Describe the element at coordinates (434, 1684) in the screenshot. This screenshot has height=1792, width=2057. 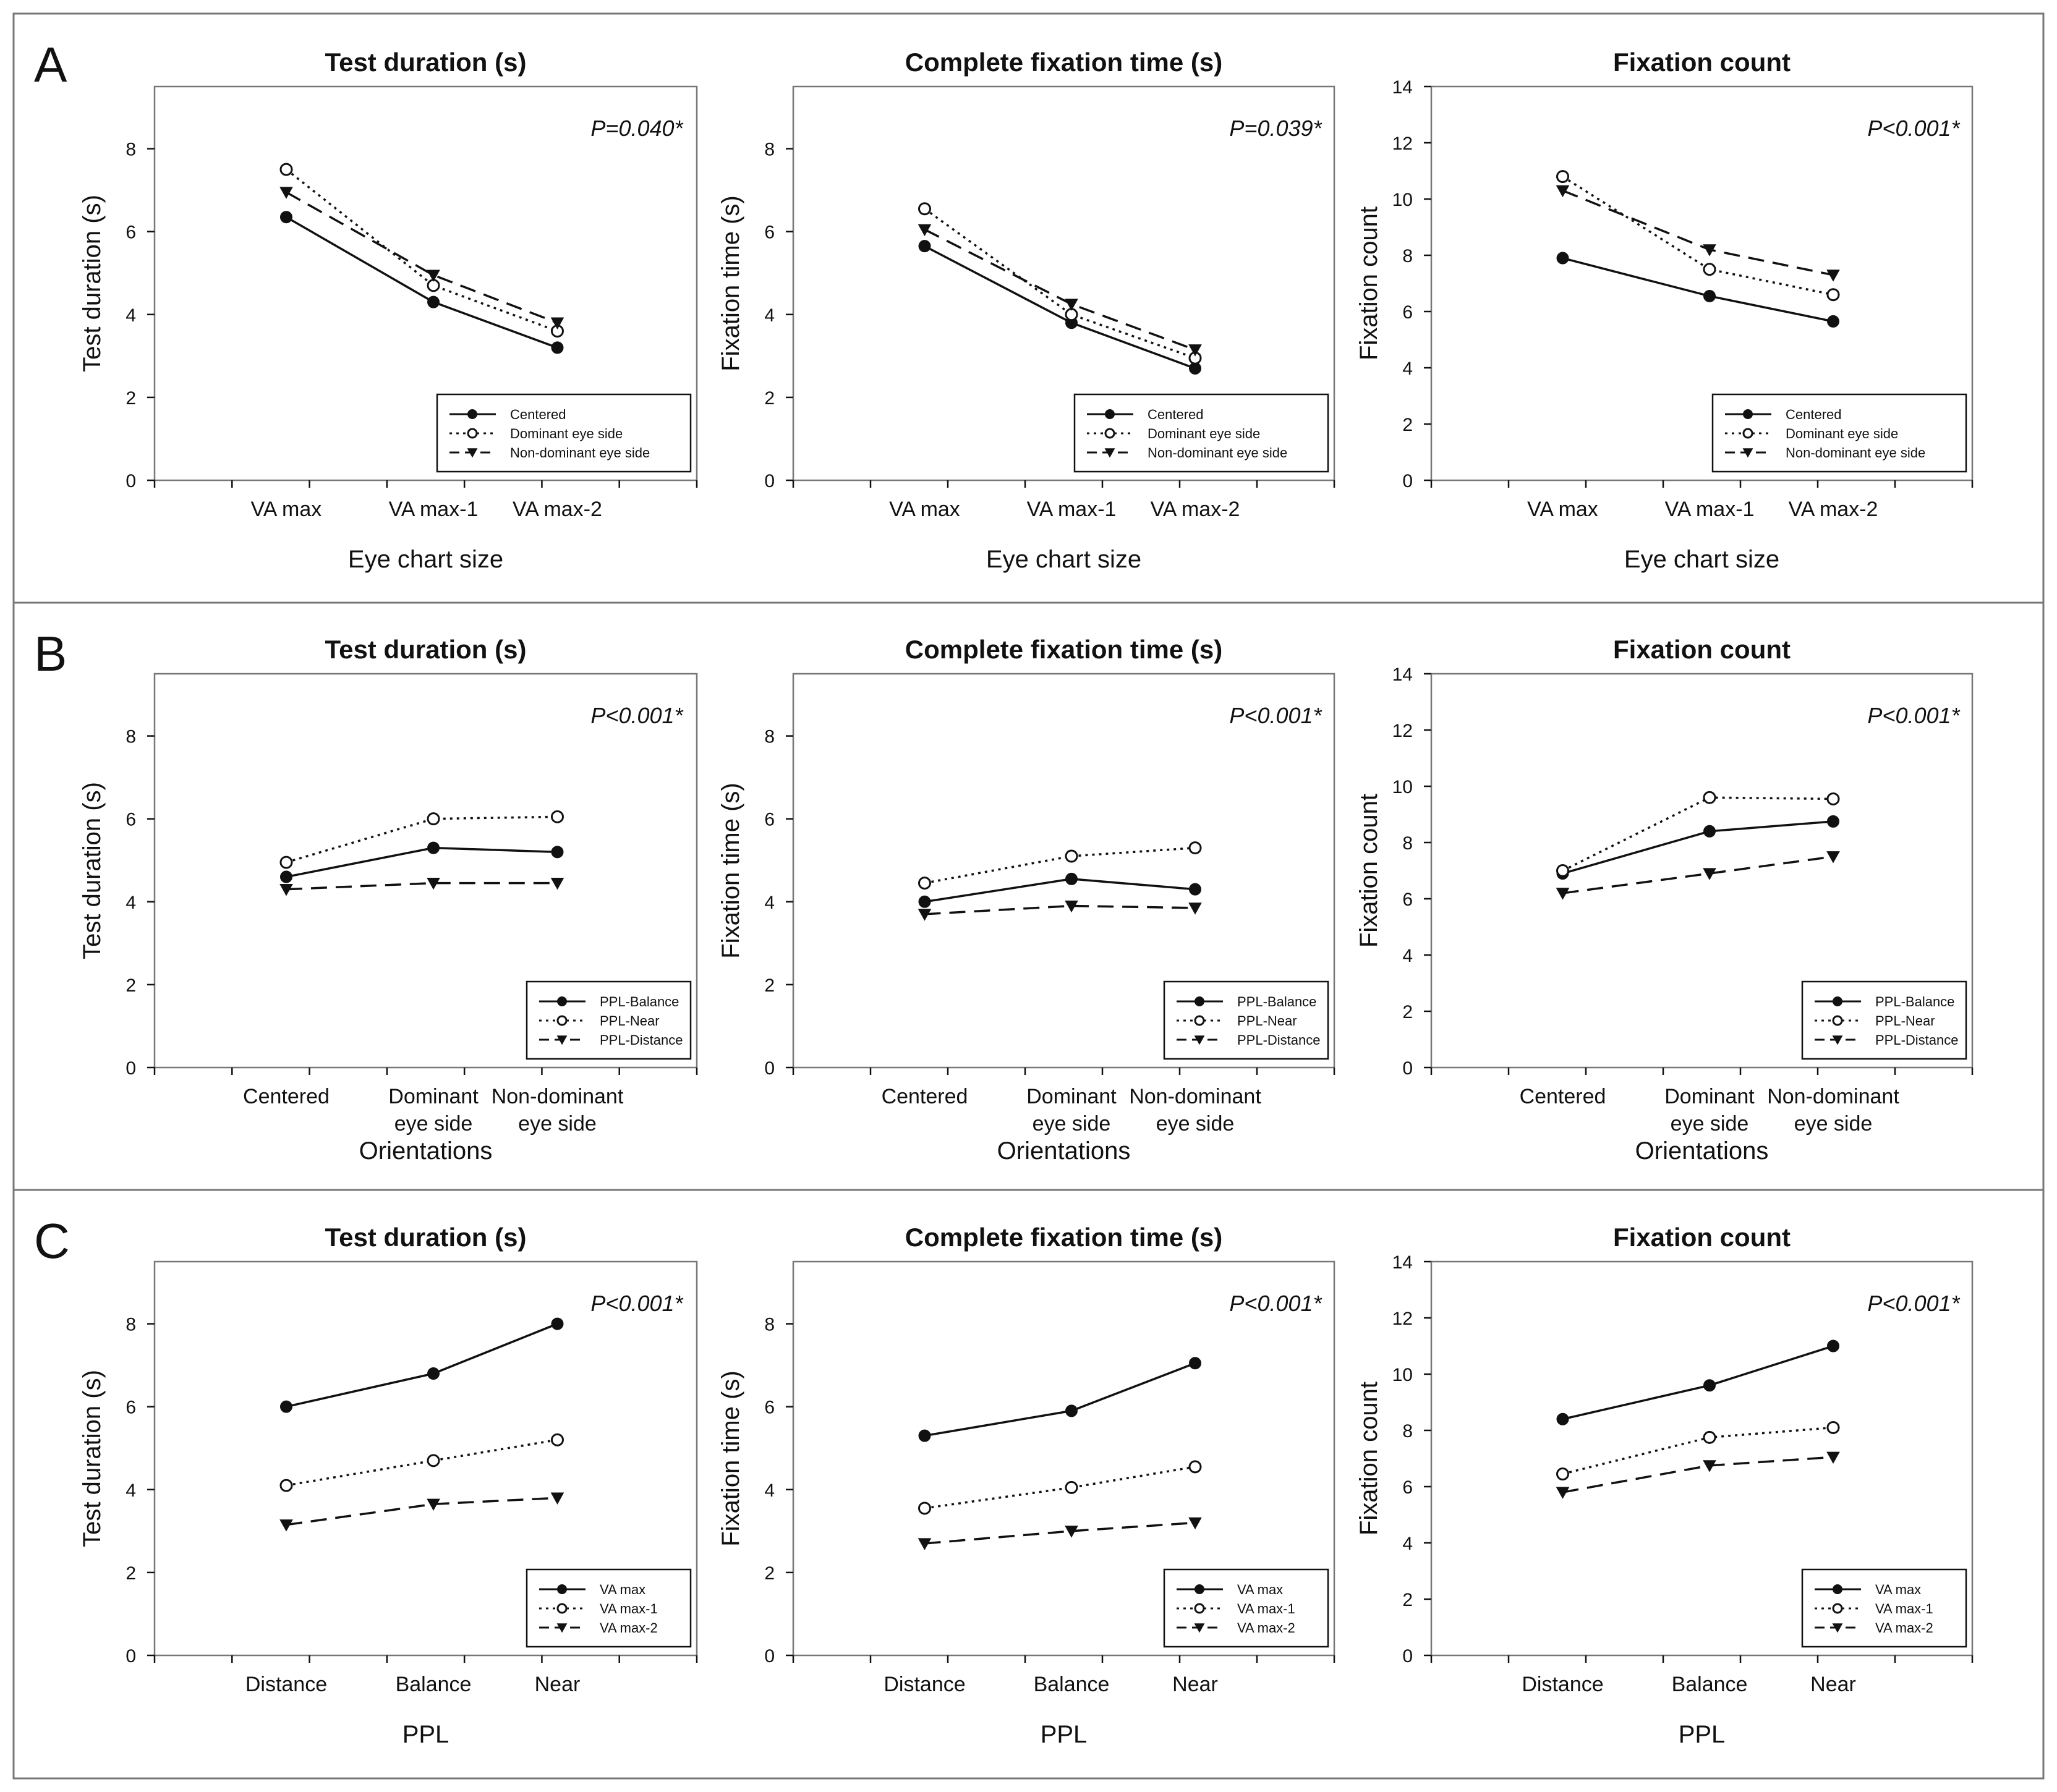
I see `x-tick-label: Balance` at that location.